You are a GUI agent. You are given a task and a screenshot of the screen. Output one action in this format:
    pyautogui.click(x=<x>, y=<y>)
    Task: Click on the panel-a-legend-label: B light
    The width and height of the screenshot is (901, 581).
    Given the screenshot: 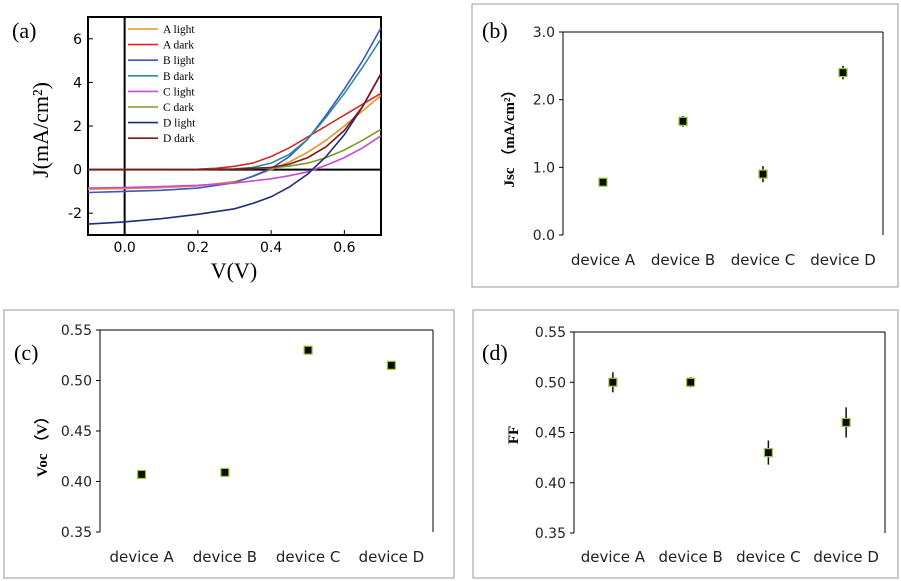 What is the action you would take?
    pyautogui.click(x=179, y=61)
    